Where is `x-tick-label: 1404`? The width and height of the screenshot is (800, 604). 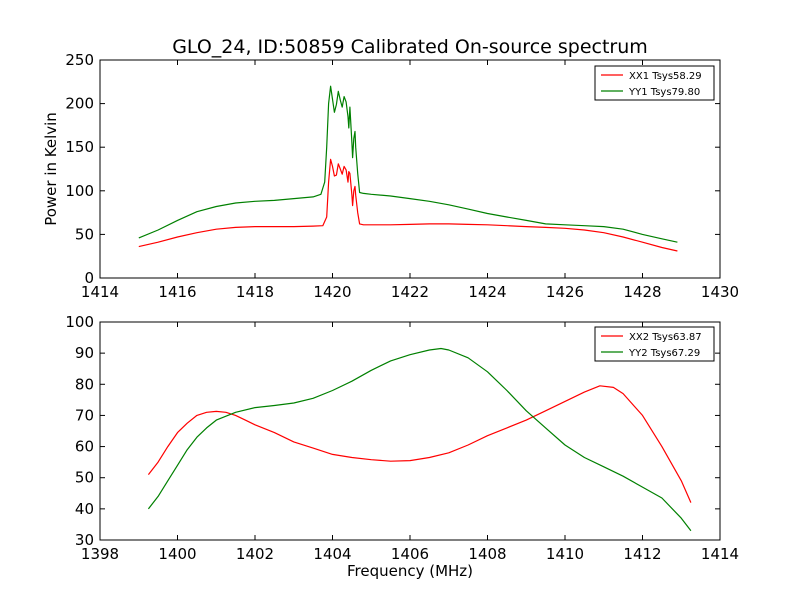 x-tick-label: 1404 is located at coordinates (332, 554).